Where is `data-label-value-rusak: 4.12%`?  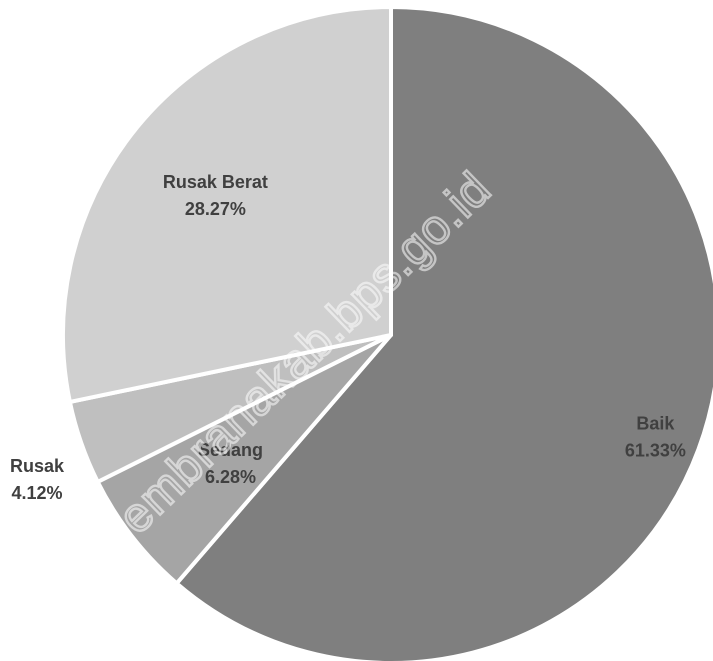 data-label-value-rusak: 4.12% is located at coordinates (36, 493).